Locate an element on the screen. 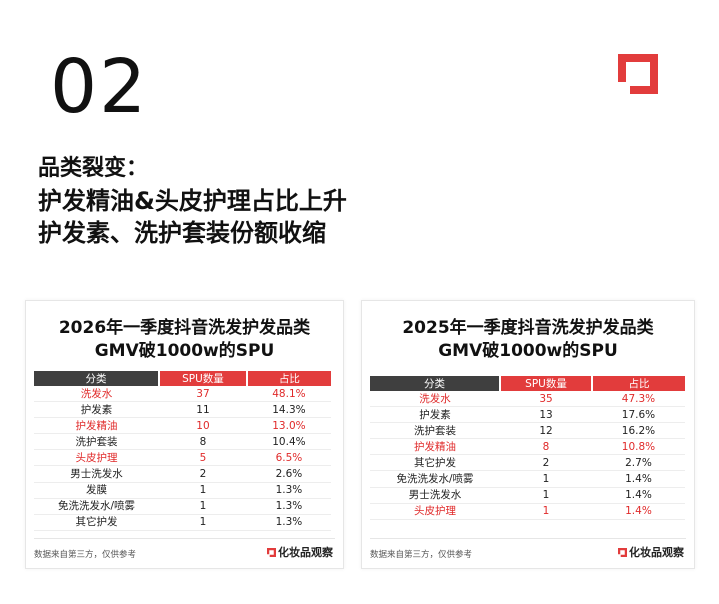 This screenshot has height=604, width=719. cell-spu: 37 is located at coordinates (203, 394).